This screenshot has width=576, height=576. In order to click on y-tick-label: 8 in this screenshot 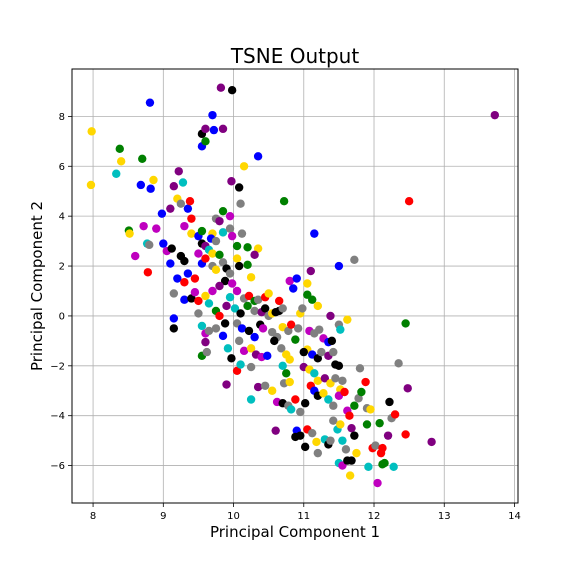, I will do `click(62, 117)`.